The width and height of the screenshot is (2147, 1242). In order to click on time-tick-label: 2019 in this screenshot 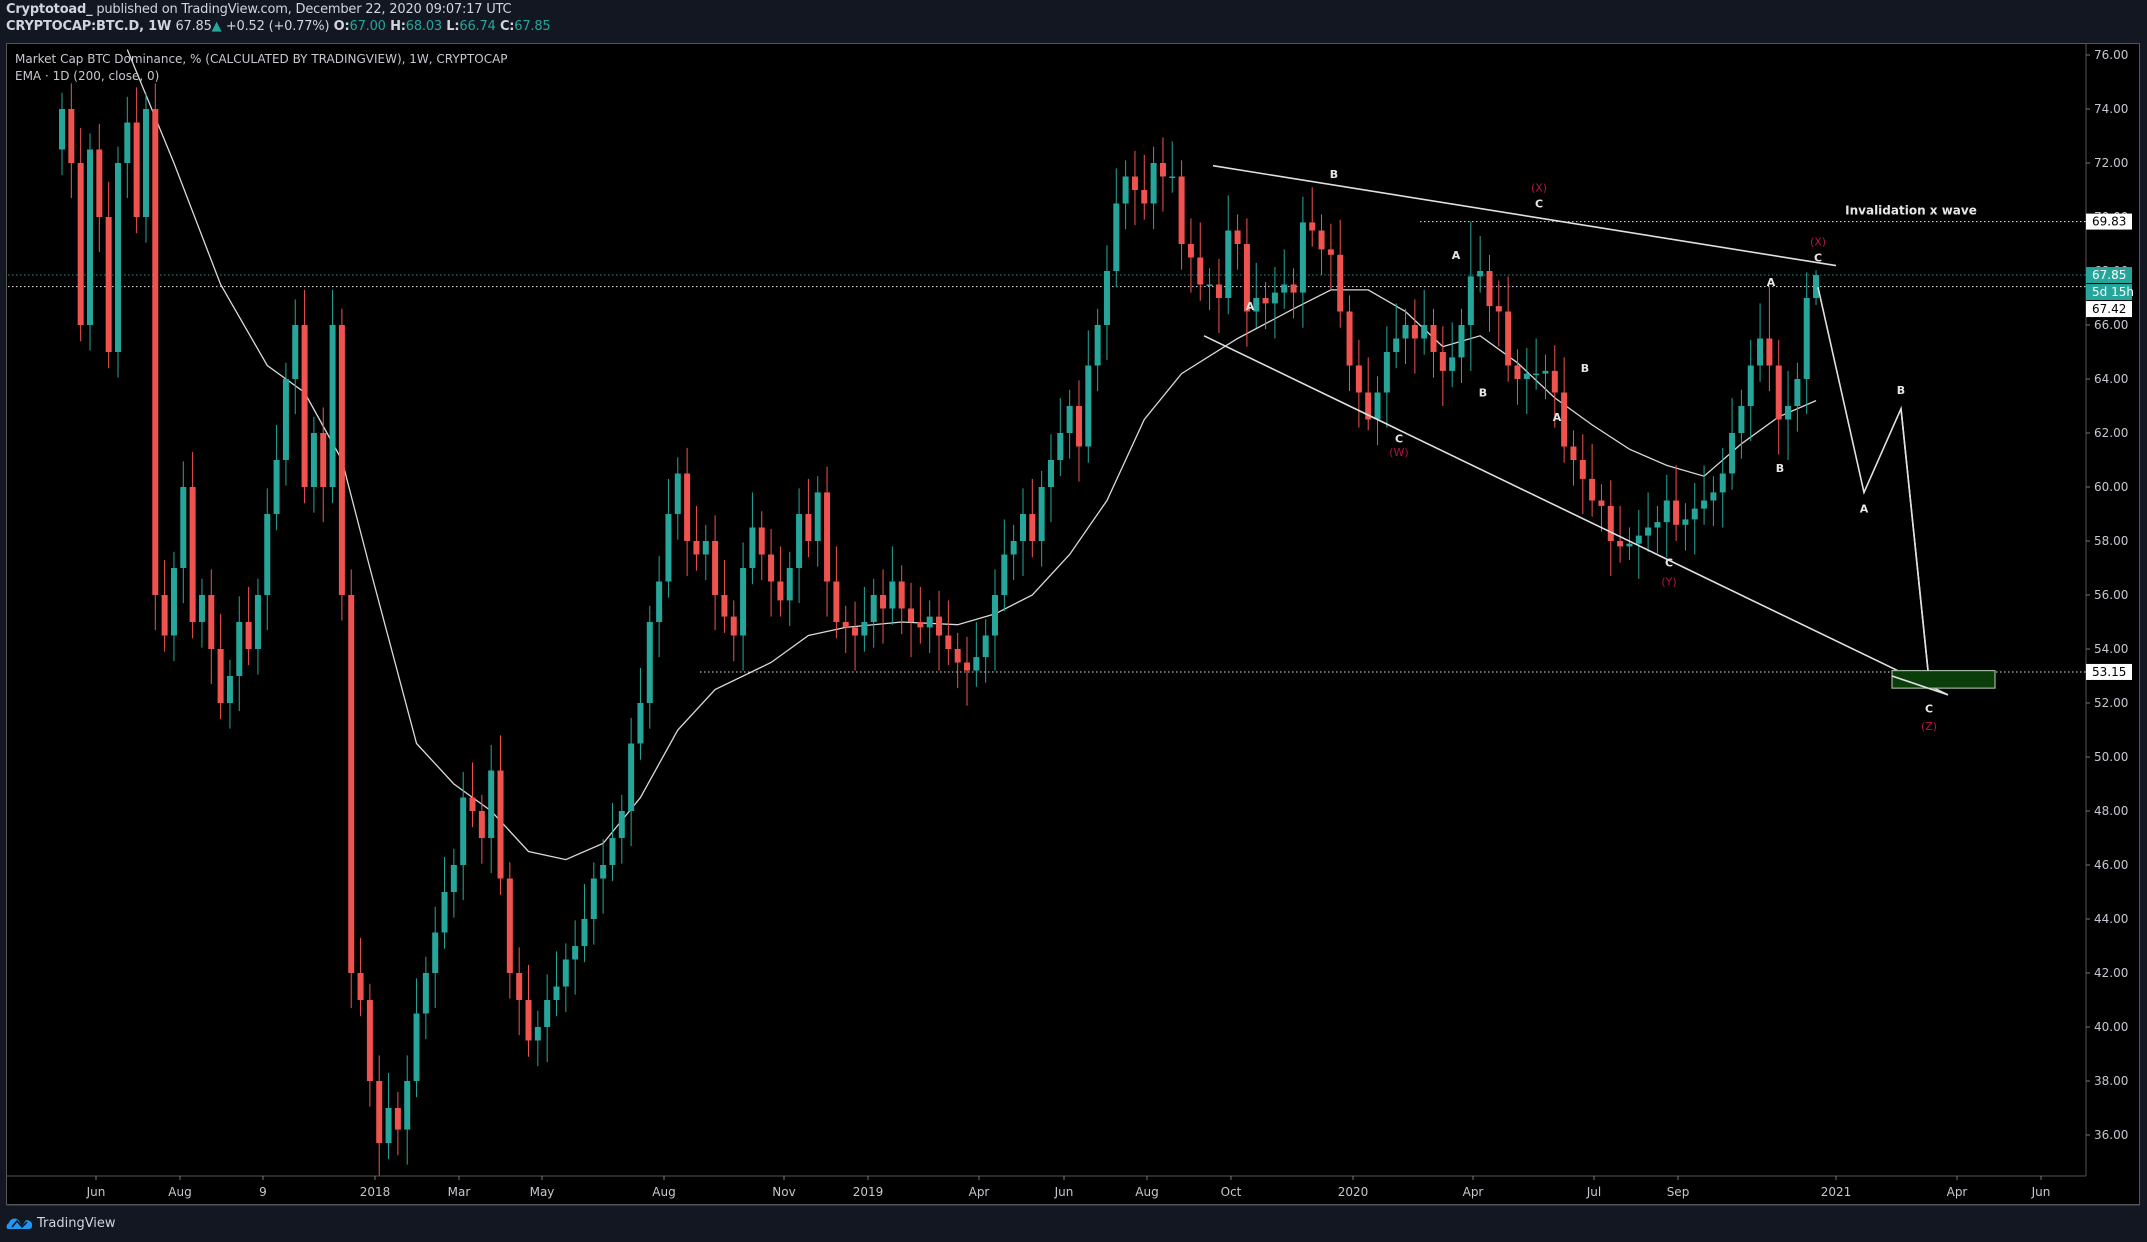, I will do `click(868, 1192)`.